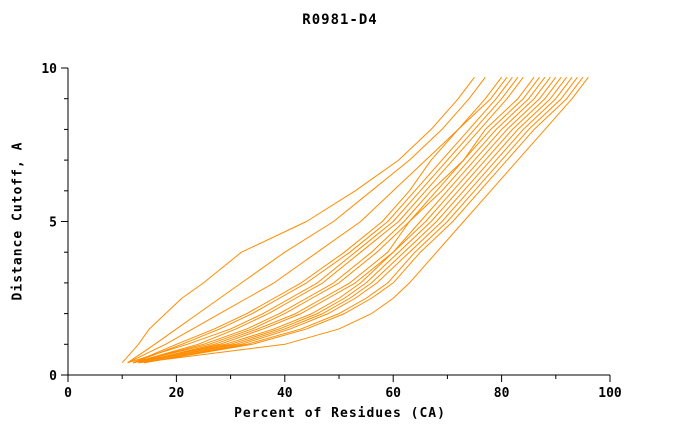  What do you see at coordinates (340, 20) in the screenshot?
I see `chart-title: R0981-D4` at bounding box center [340, 20].